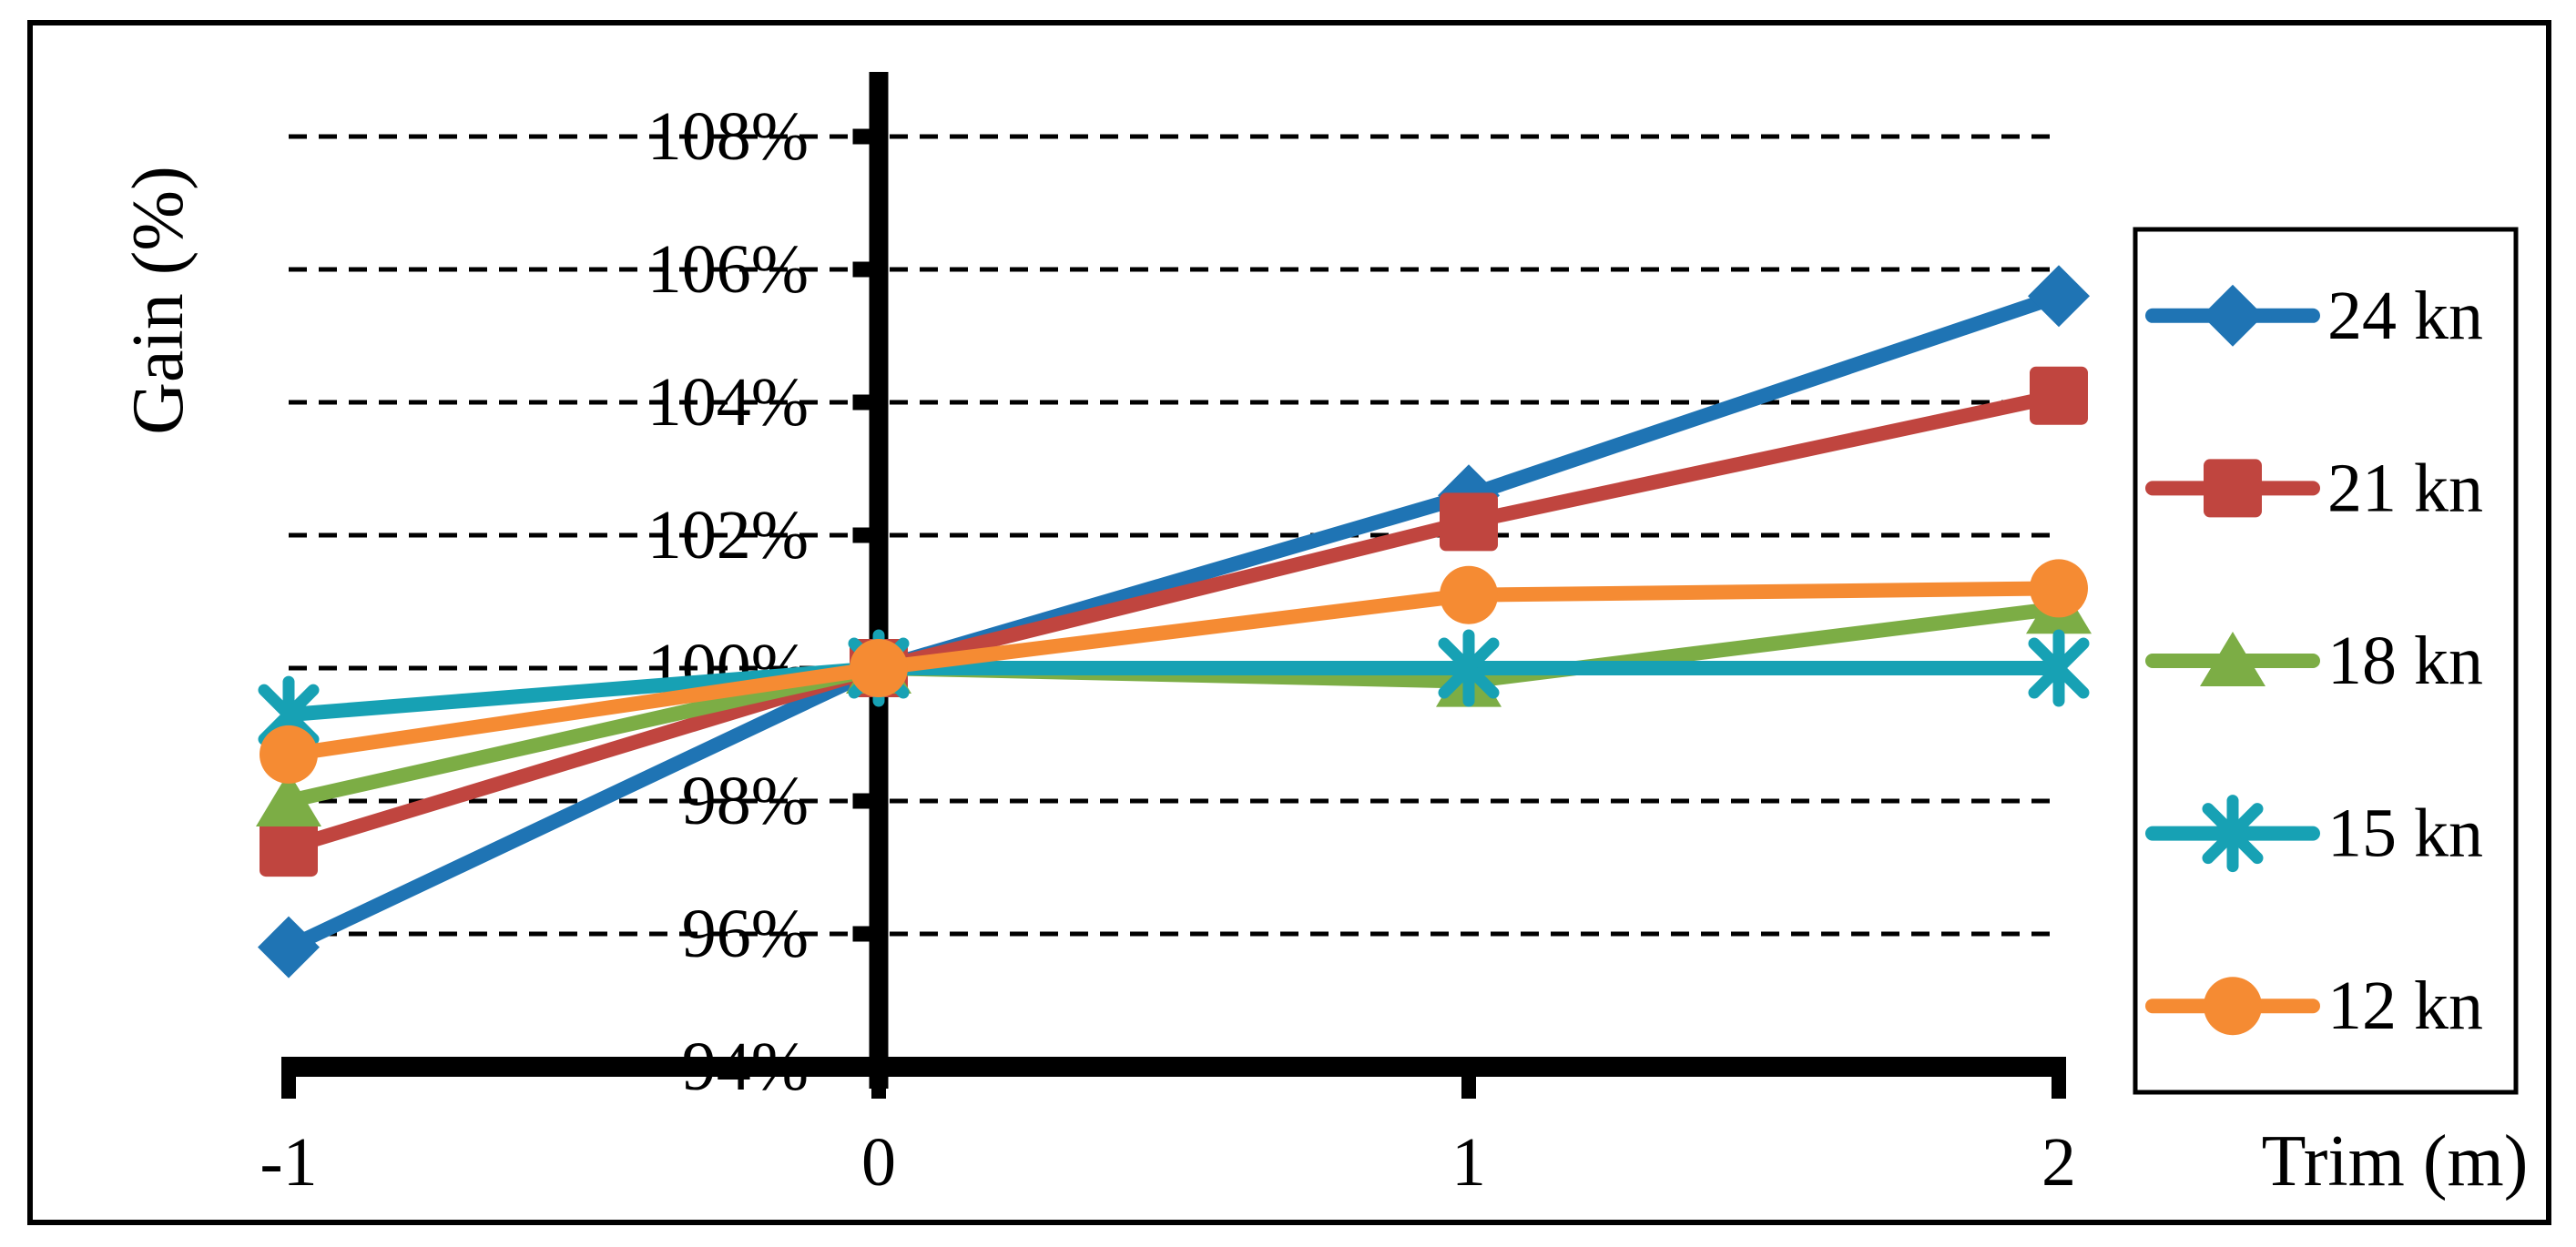 The image size is (2576, 1247). What do you see at coordinates (2395, 1161) in the screenshot?
I see `x-axis-title: Trim (m)` at bounding box center [2395, 1161].